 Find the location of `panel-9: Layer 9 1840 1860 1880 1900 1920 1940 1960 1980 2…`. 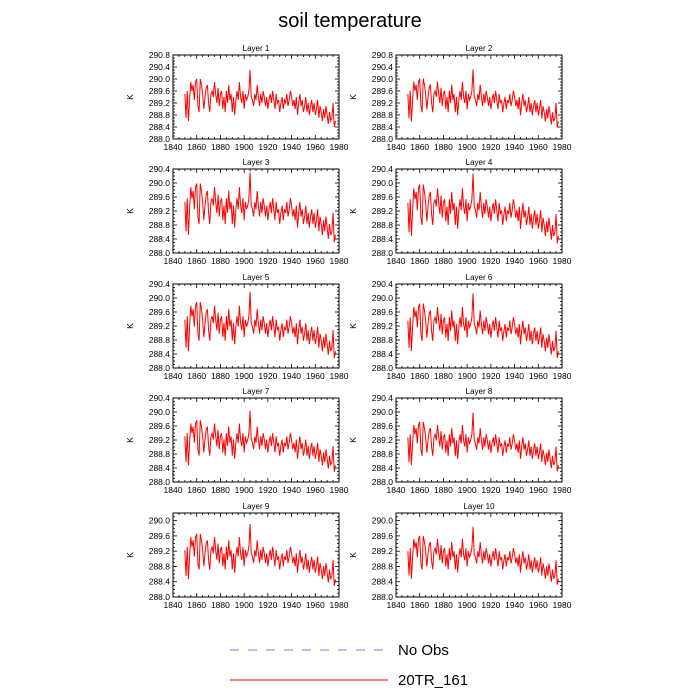

panel-9: Layer 9 1840 1860 1880 1900 1920 1940 1960 1980 2… is located at coordinates (237, 556).